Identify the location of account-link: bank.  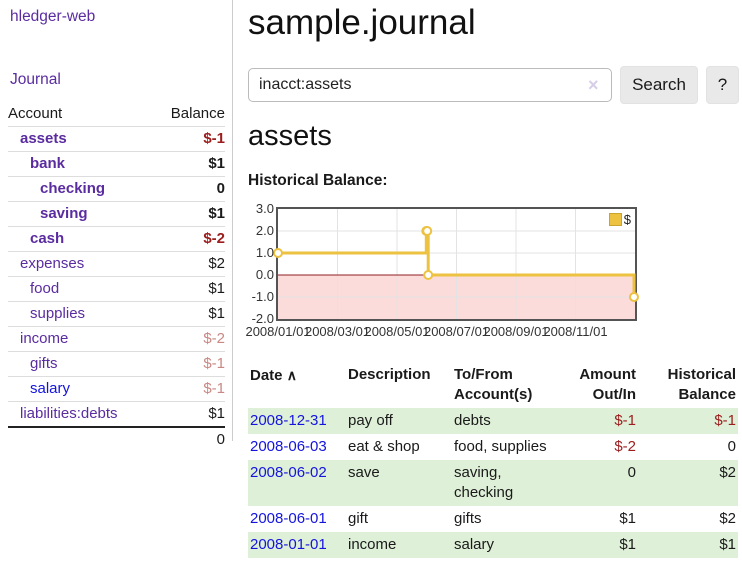
(48, 163).